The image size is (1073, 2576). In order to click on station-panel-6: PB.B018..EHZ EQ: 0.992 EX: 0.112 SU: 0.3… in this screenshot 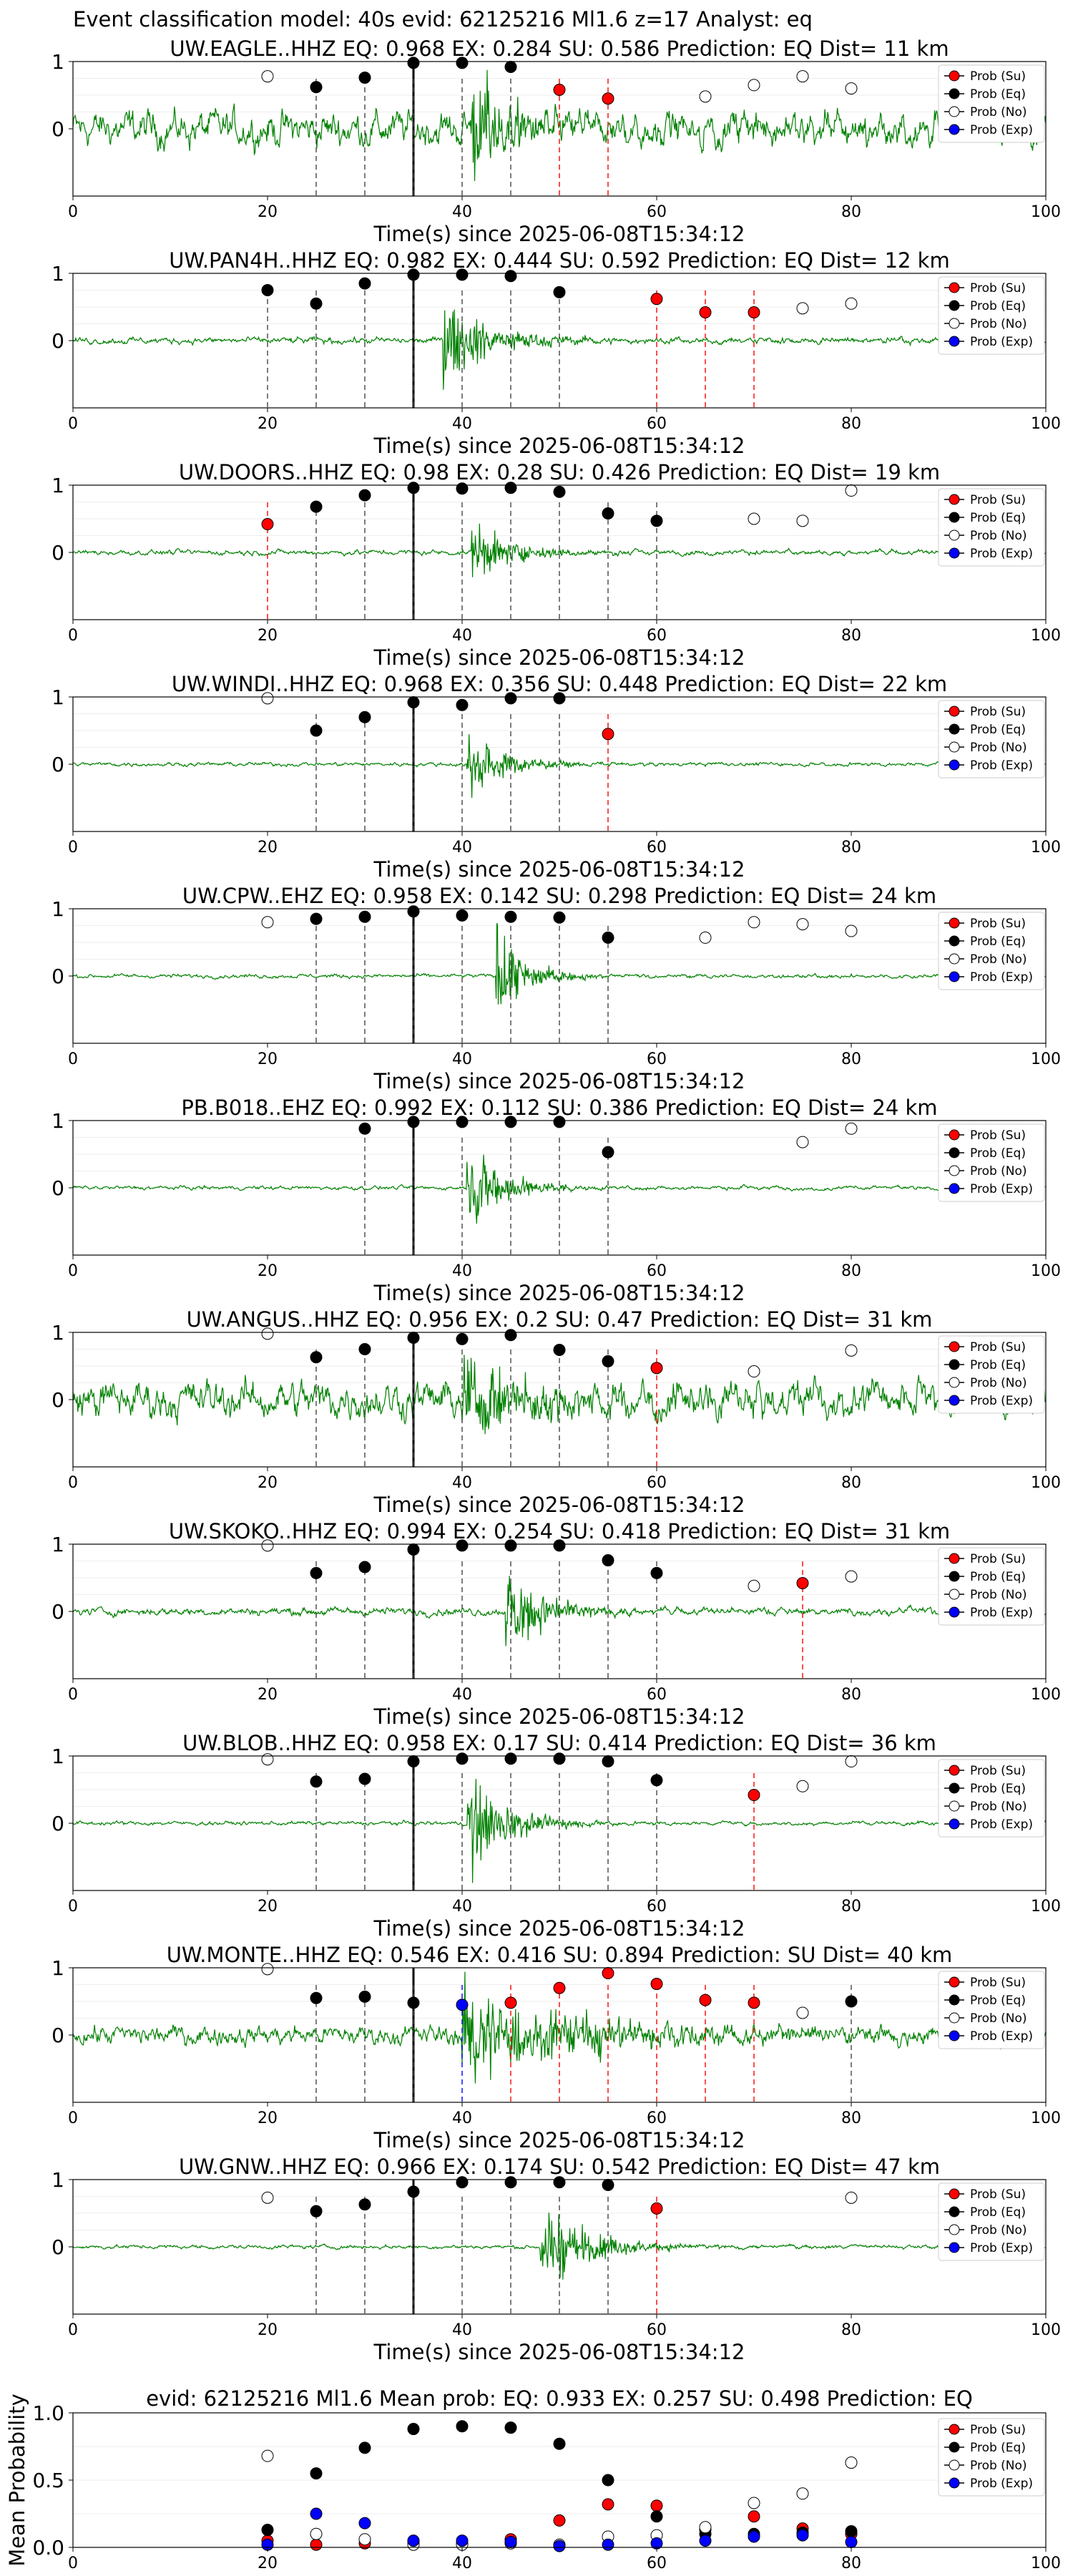, I will do `click(556, 1200)`.